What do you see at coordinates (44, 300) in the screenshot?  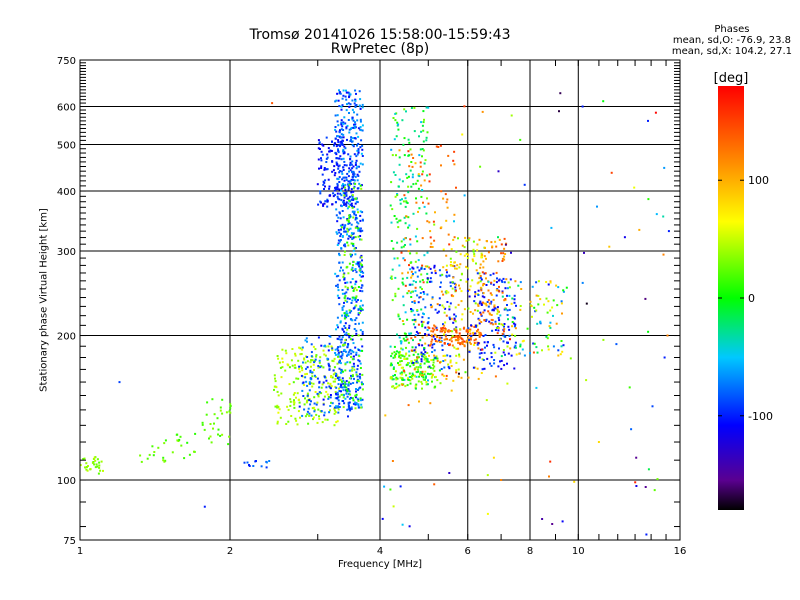 I see `y-axis-label: Stationary phase Virtual Height [km]` at bounding box center [44, 300].